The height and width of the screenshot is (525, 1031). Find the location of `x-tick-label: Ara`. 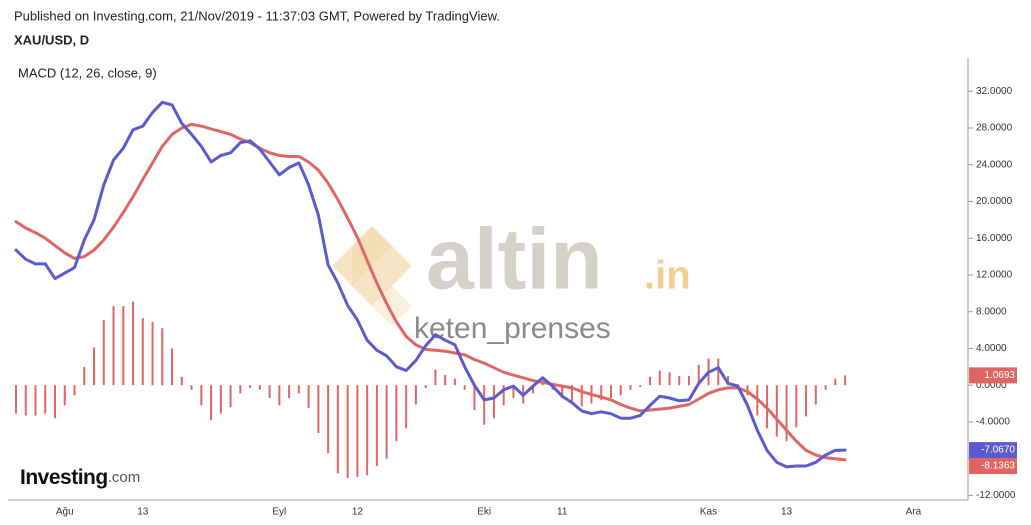

x-tick-label: Ara is located at coordinates (914, 512).